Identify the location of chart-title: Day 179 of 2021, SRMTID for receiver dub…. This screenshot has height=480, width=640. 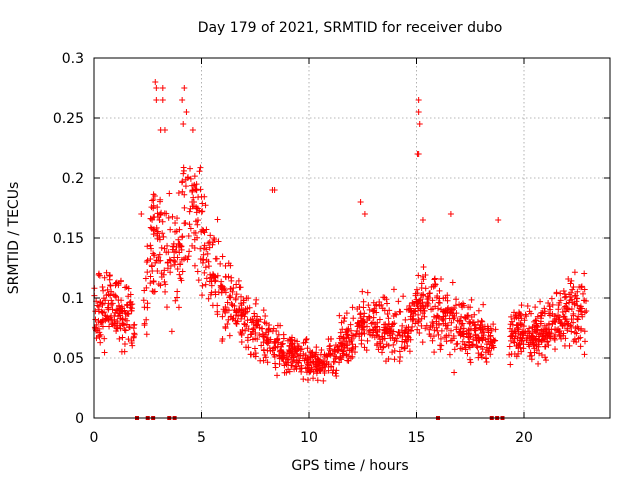
(350, 28).